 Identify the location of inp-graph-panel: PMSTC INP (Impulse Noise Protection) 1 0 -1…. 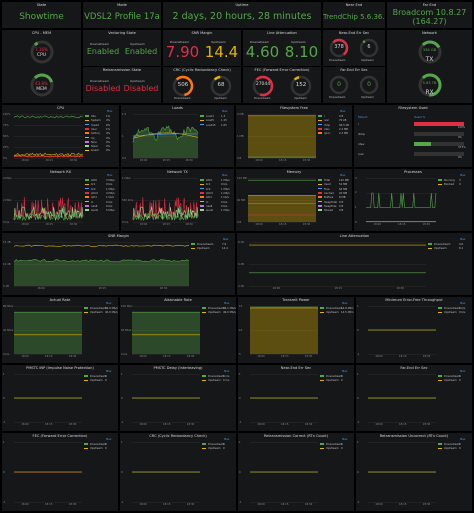
(60, 398).